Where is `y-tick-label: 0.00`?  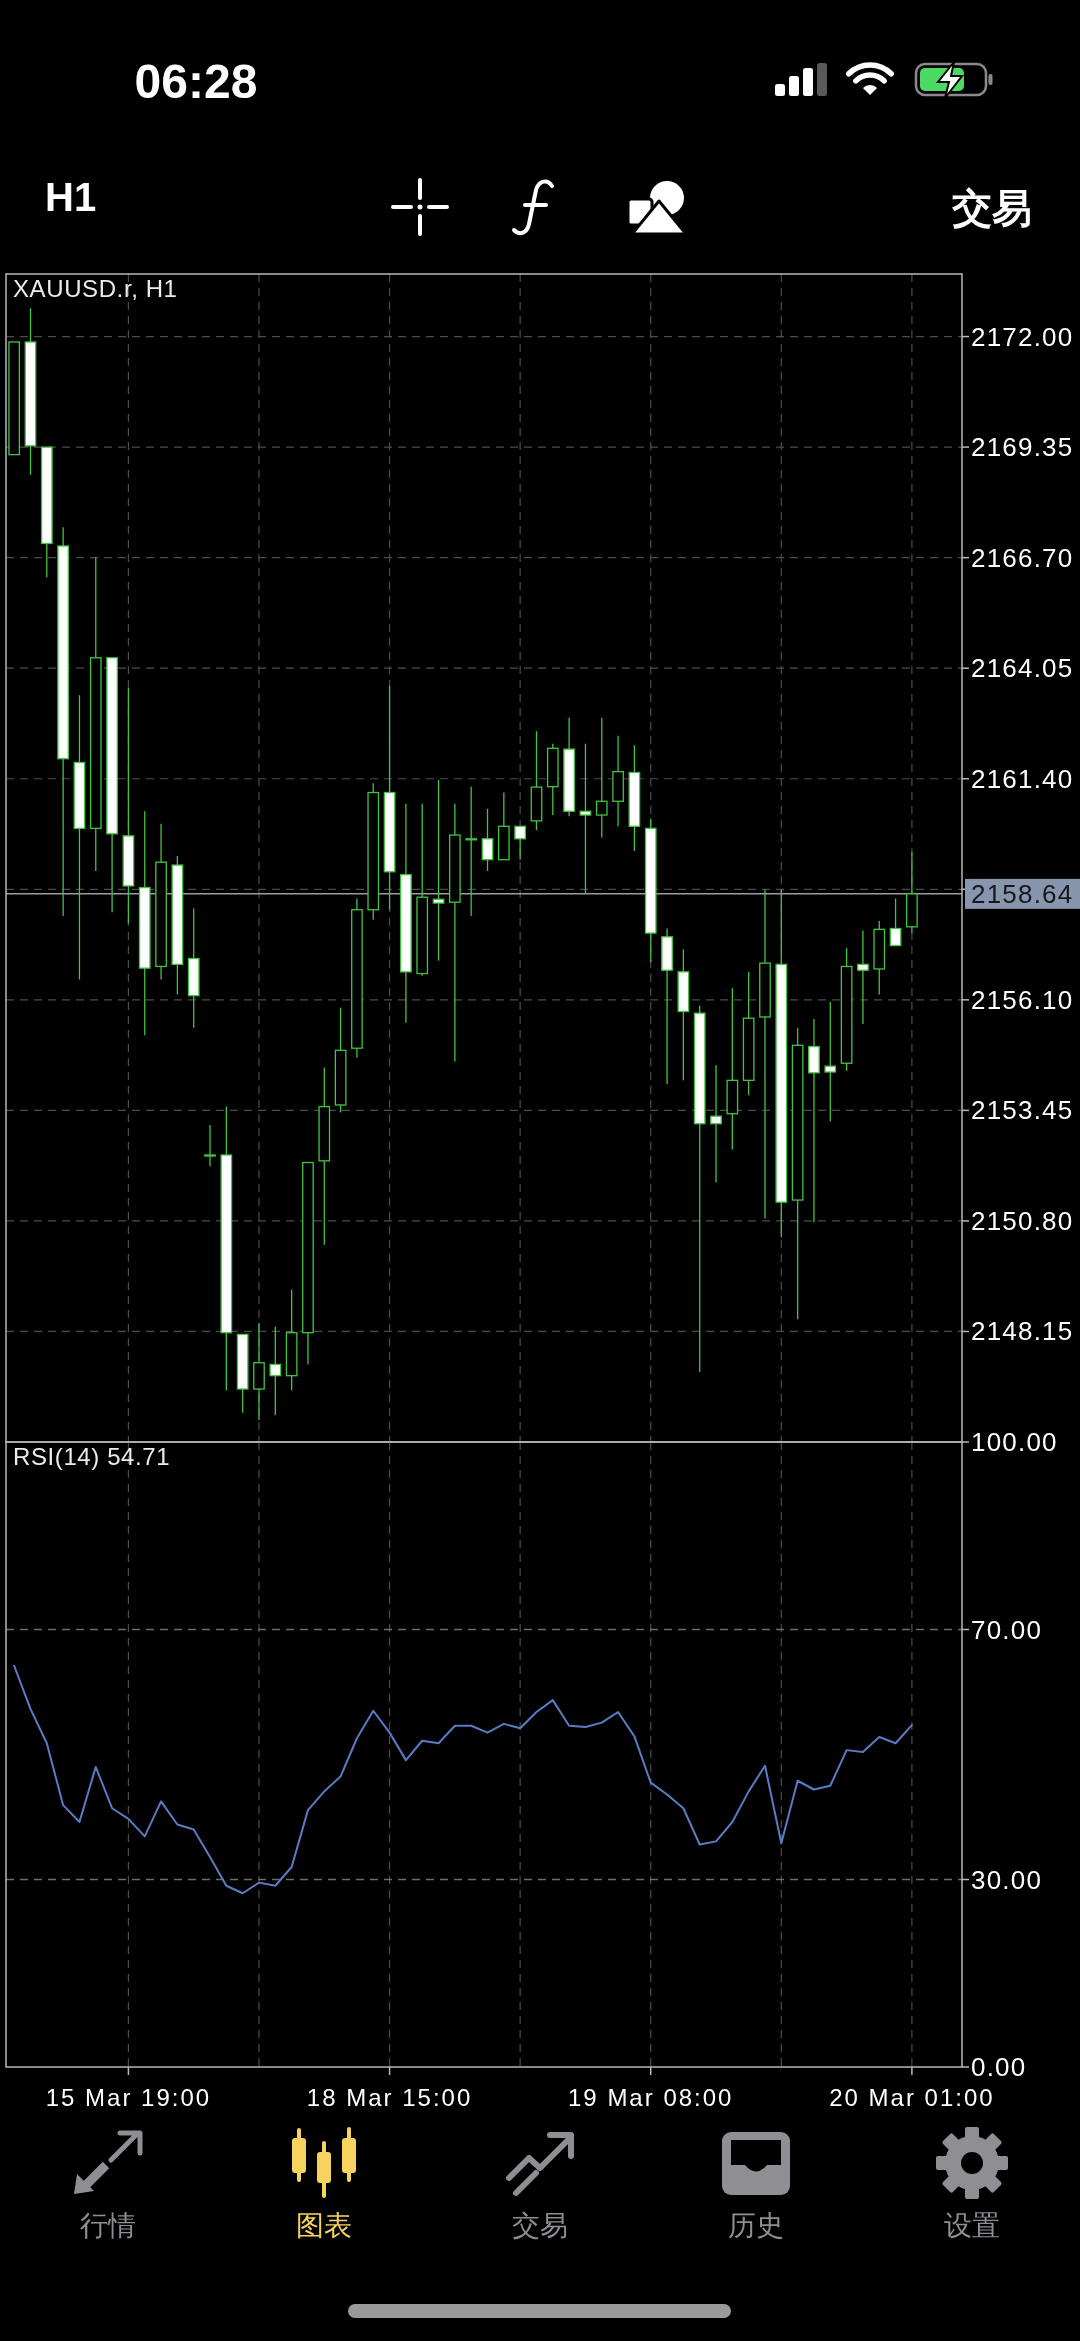 y-tick-label: 0.00 is located at coordinates (999, 2067).